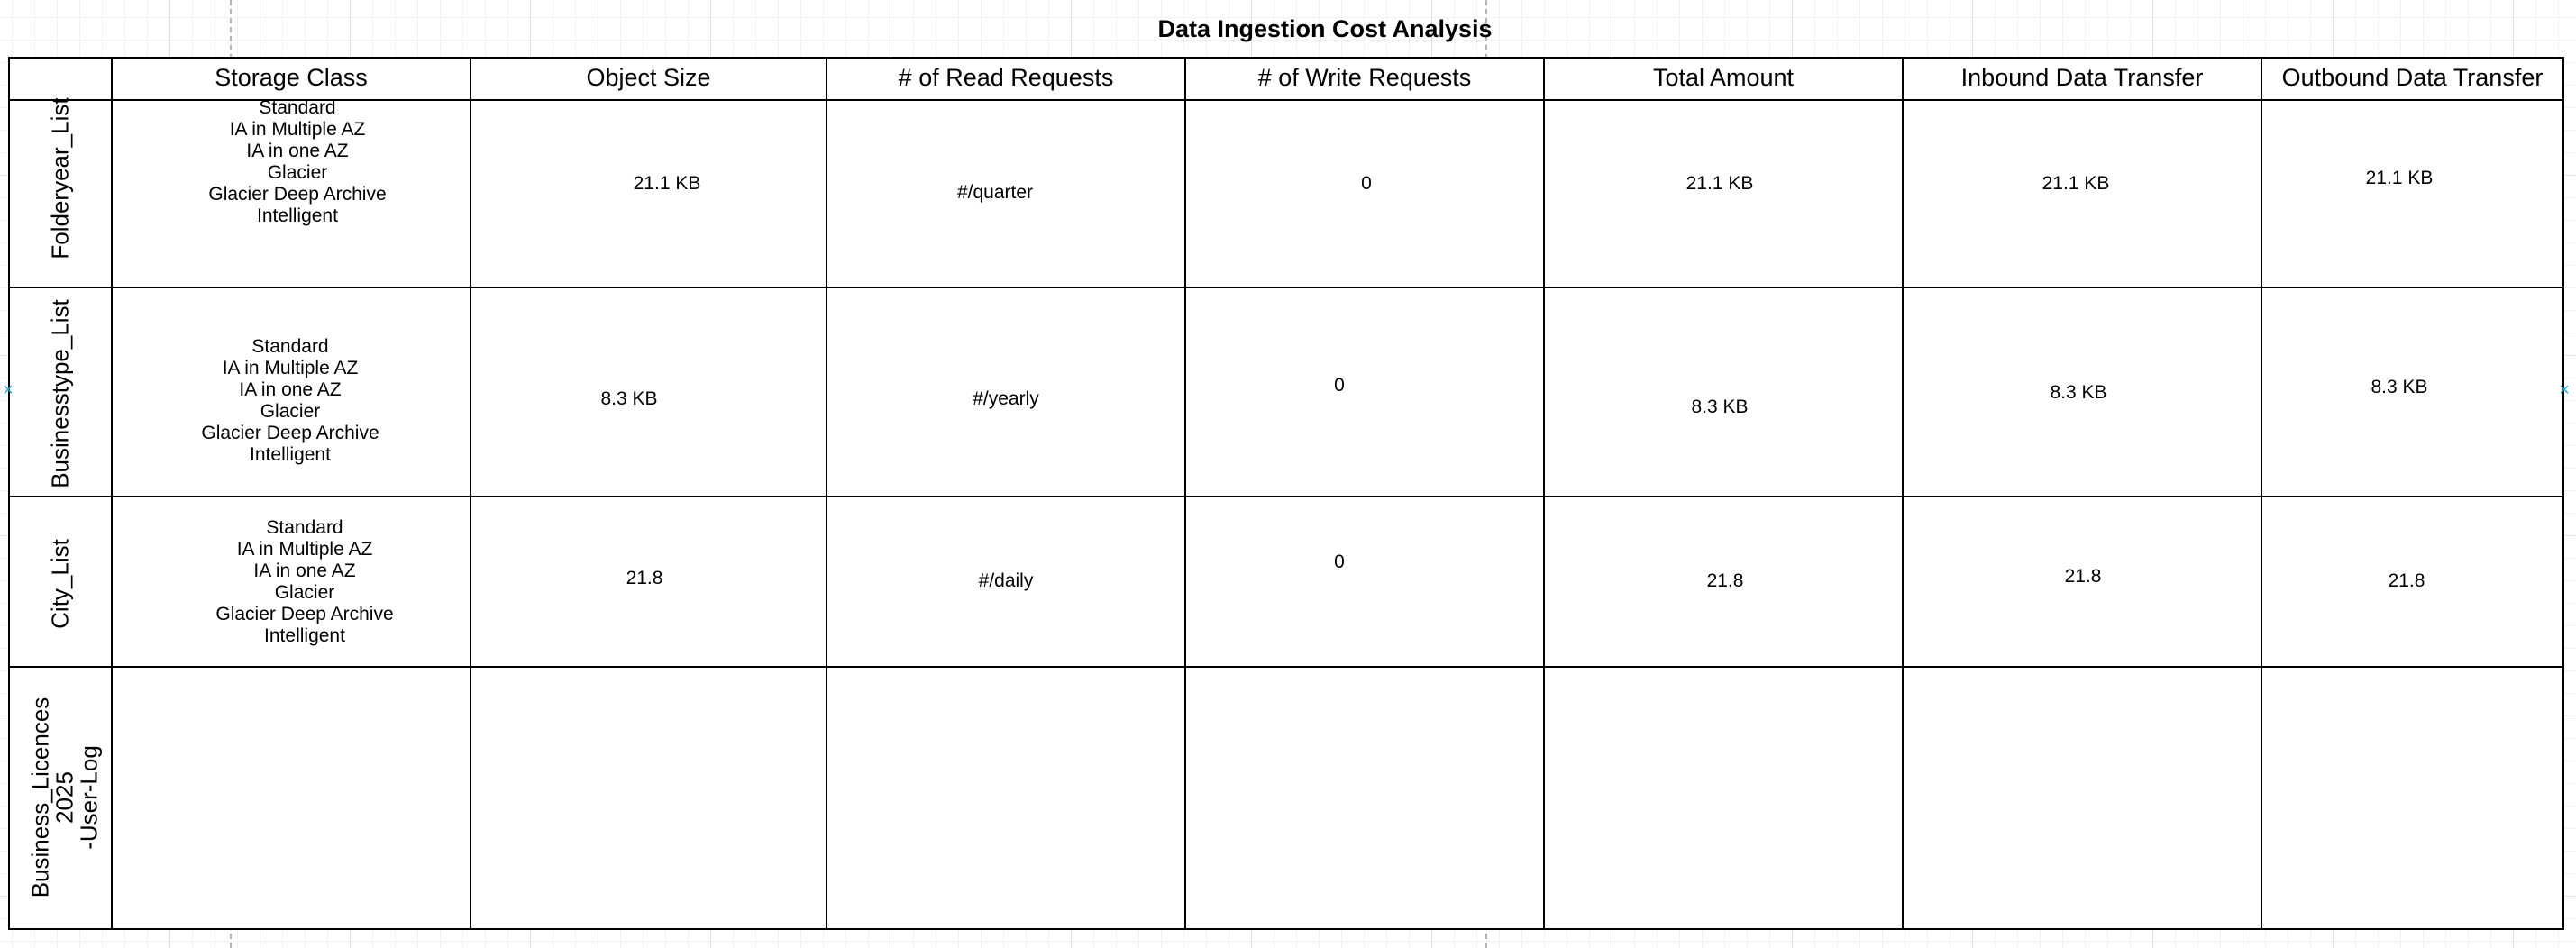  What do you see at coordinates (995, 192) in the screenshot?
I see `read-requests-value: #/quarter` at bounding box center [995, 192].